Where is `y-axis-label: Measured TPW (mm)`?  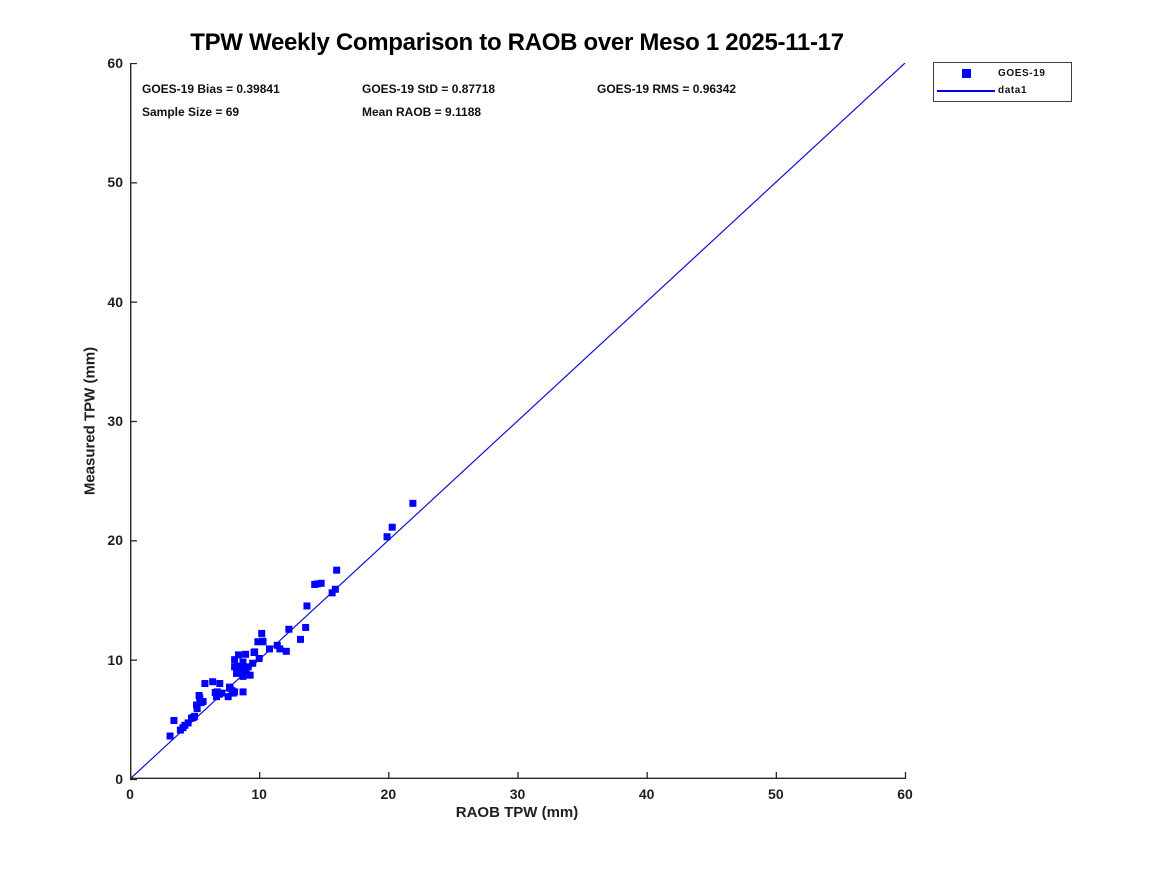
y-axis-label: Measured TPW (mm) is located at coordinates (90, 421).